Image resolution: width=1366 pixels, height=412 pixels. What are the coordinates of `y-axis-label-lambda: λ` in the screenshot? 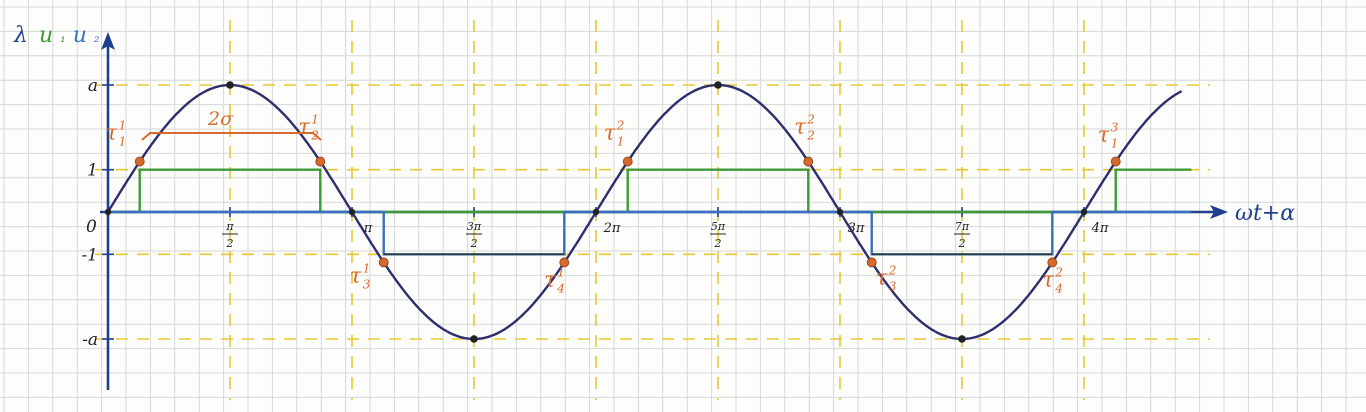 It's located at (20, 35).